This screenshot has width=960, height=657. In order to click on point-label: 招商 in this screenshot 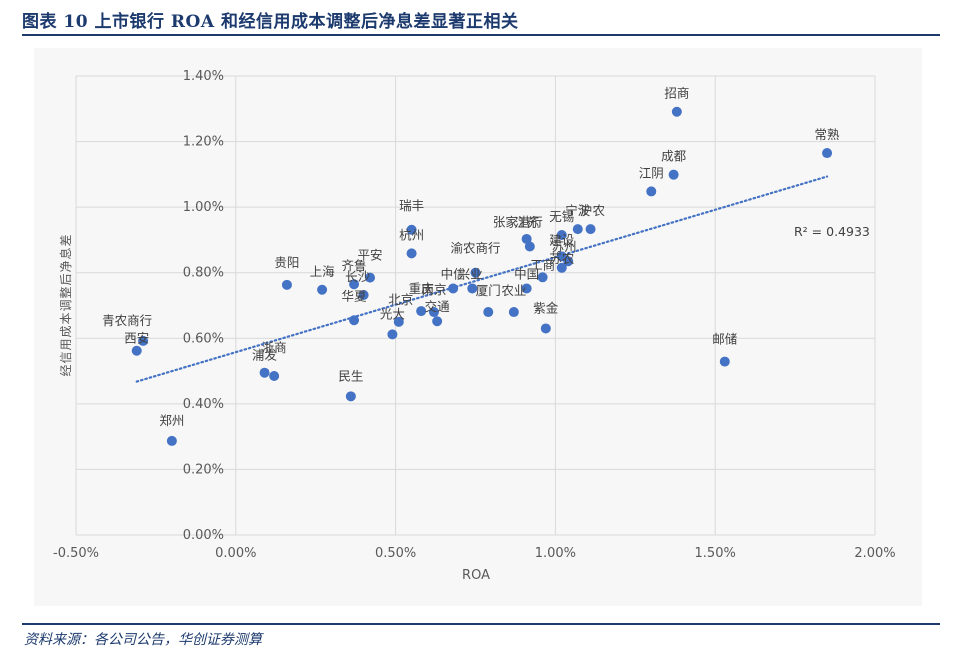, I will do `click(676, 93)`.